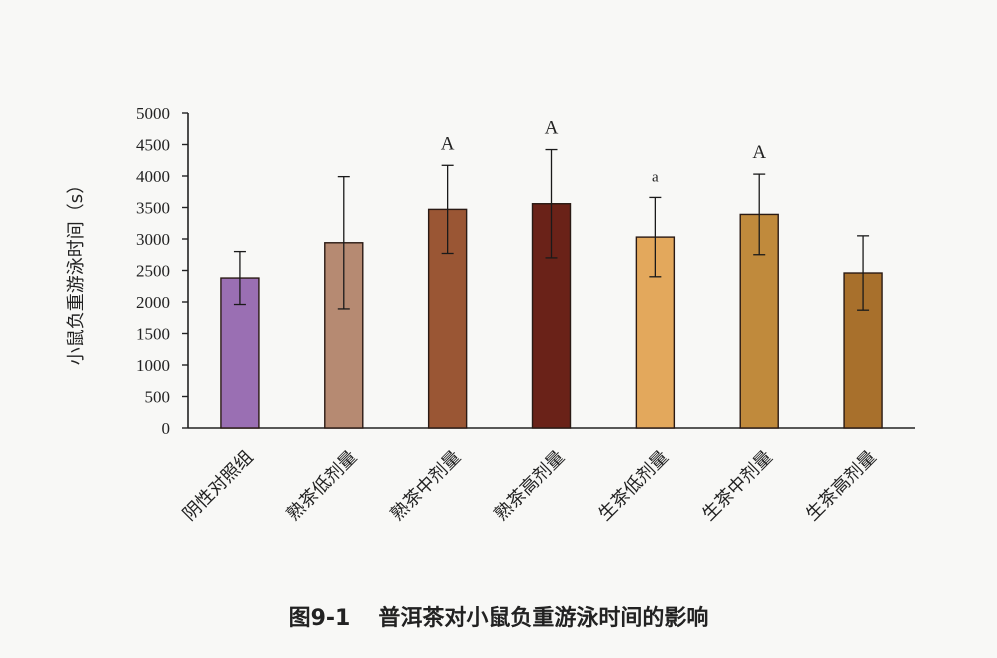 This screenshot has width=997, height=658. I want to click on figure-caption: 图9-1 普洱茶对小鼠负重游泳时间的影响, so click(498, 616).